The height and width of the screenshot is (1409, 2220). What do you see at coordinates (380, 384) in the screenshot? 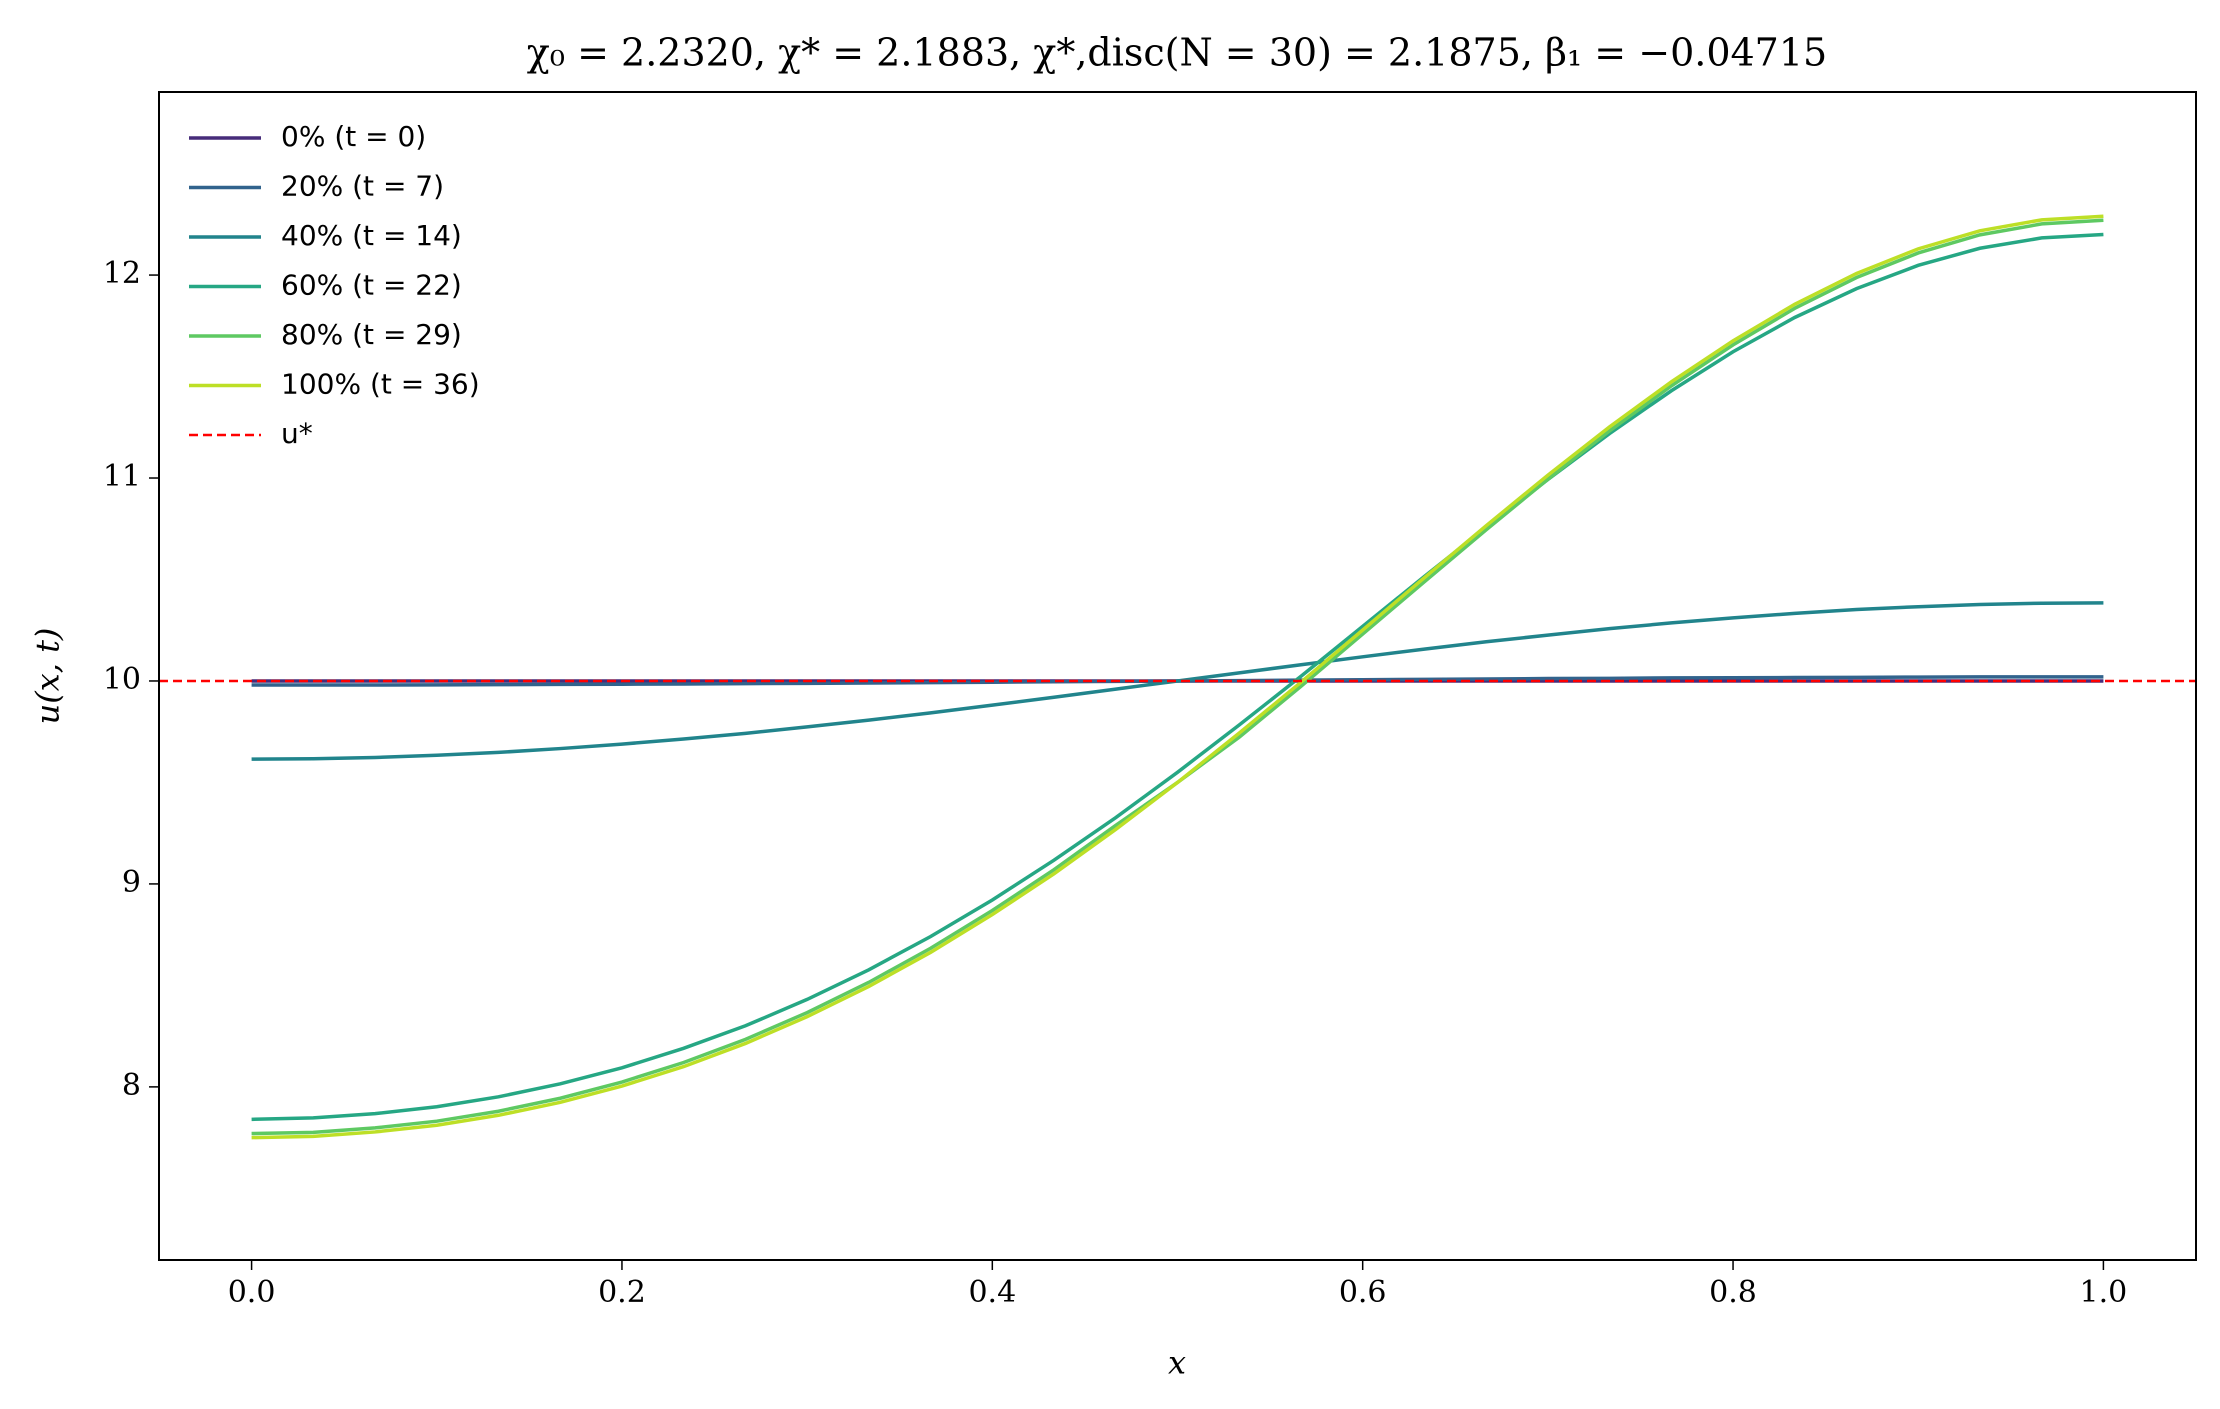
I see `legend-label: 100% (t = 36)` at bounding box center [380, 384].